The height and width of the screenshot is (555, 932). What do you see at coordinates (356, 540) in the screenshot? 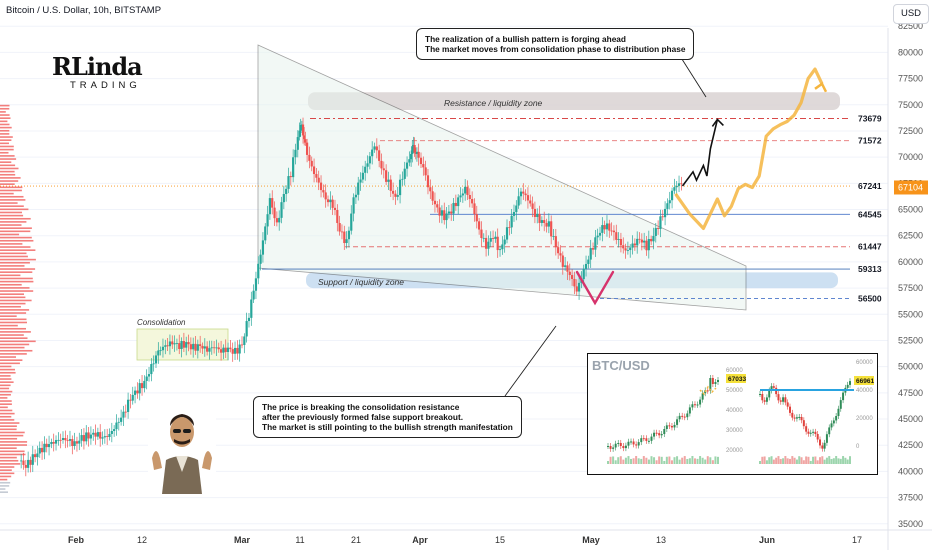
I see `time-tick-4: 21` at bounding box center [356, 540].